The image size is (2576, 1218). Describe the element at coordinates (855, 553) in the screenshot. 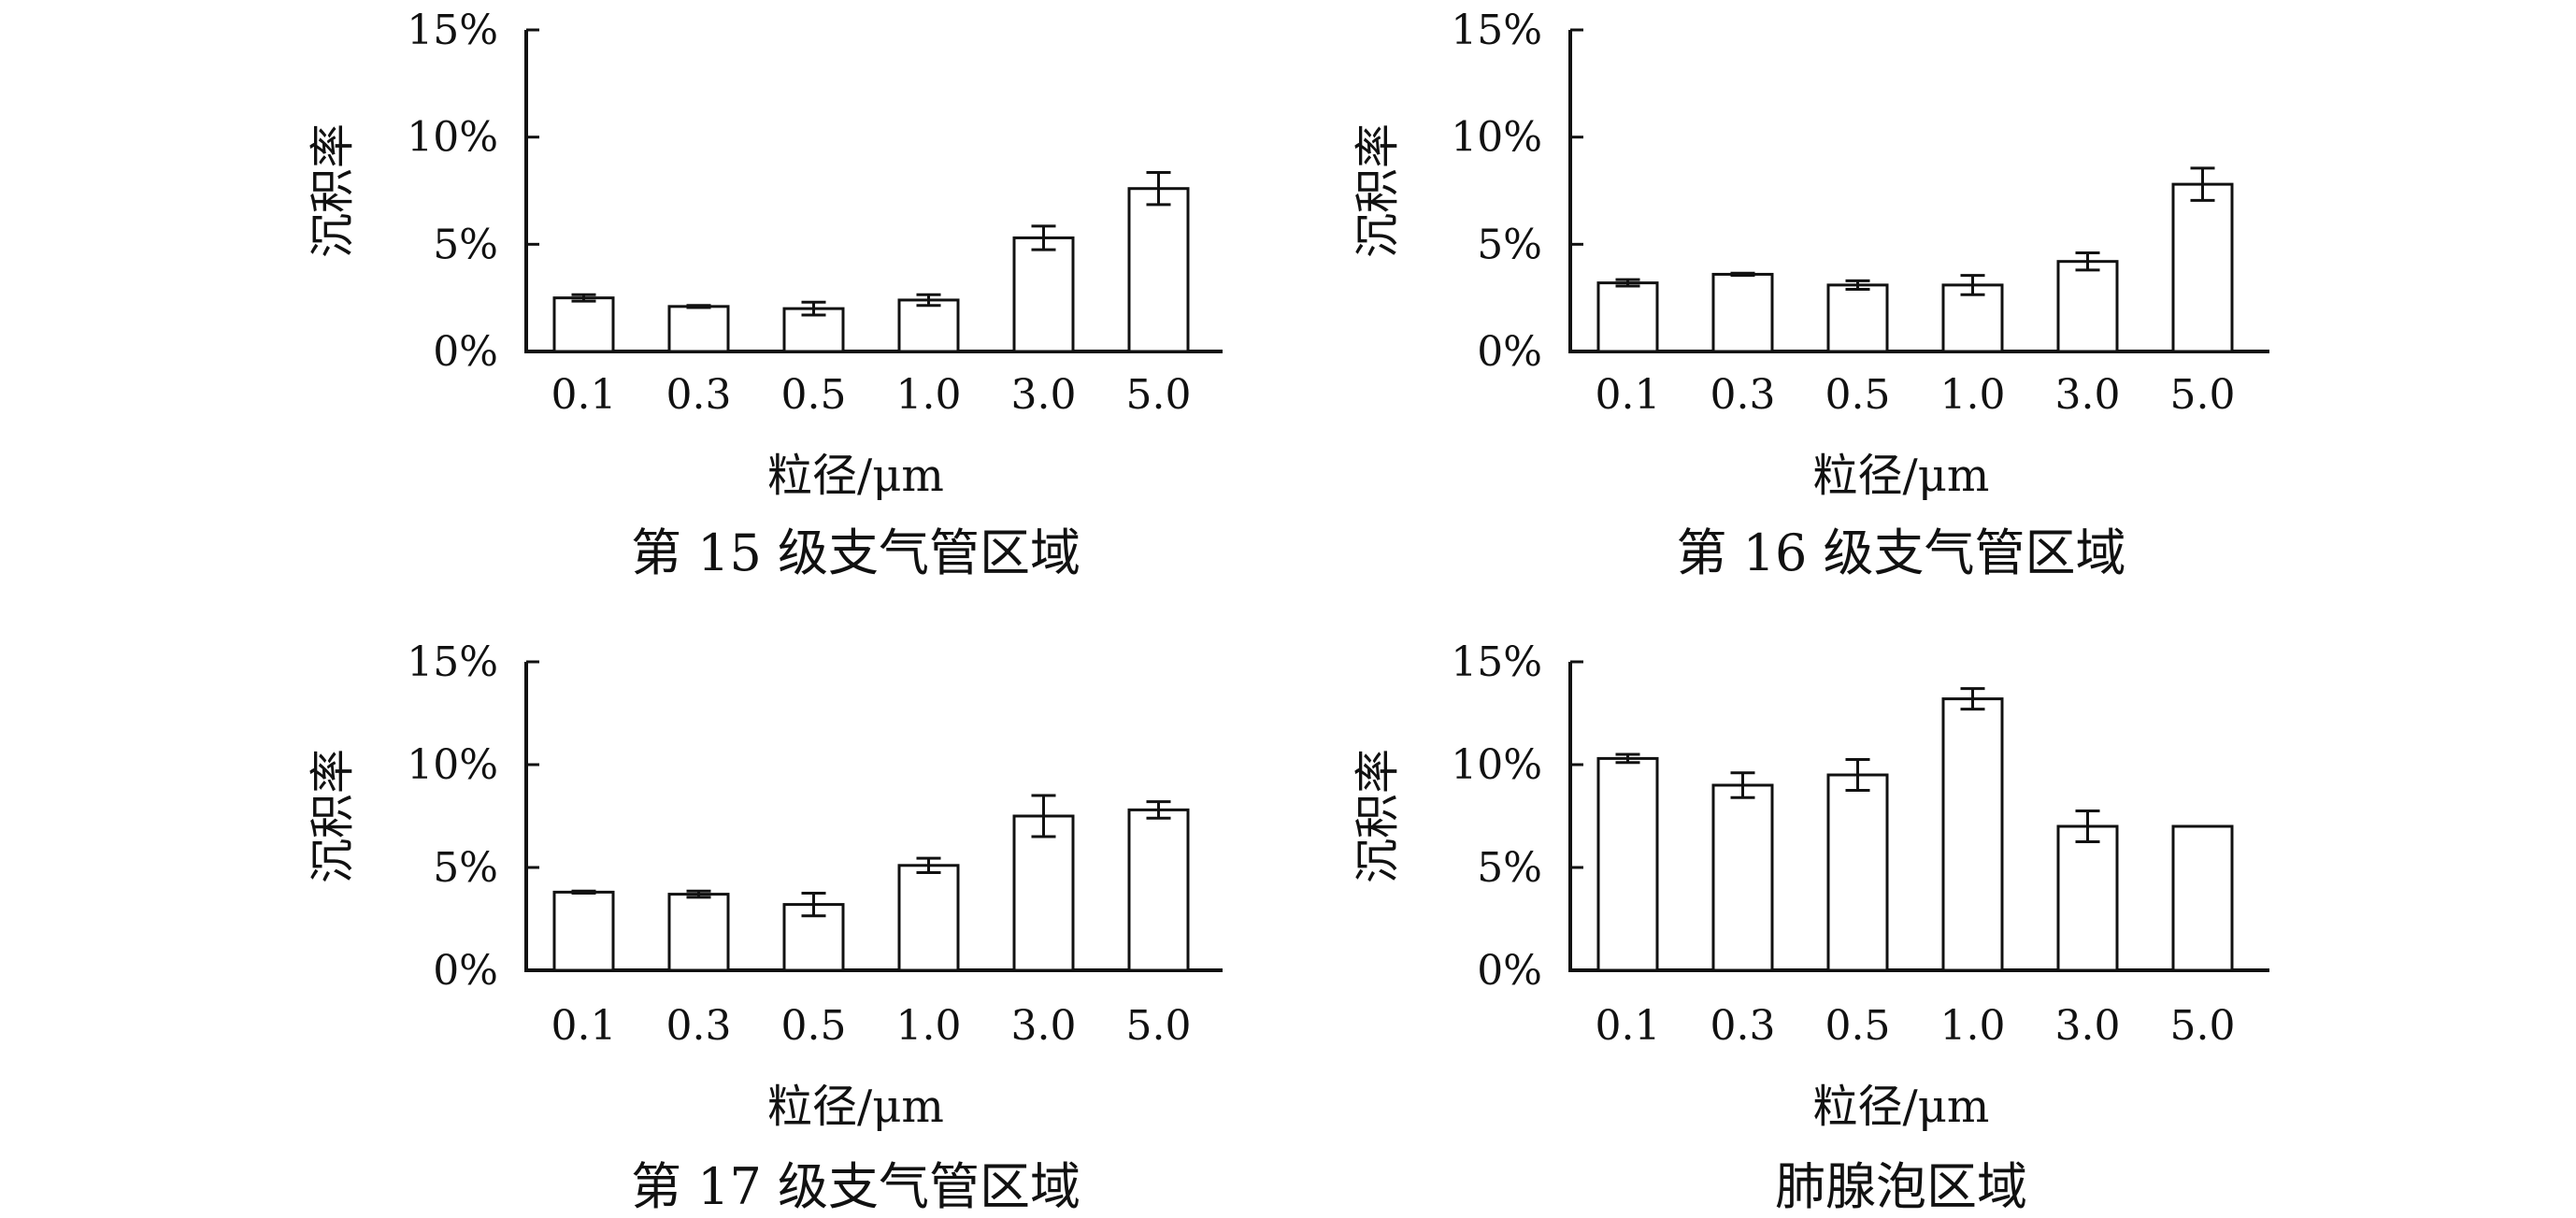

I see `chart-title: 第 15 级支气管区域` at that location.